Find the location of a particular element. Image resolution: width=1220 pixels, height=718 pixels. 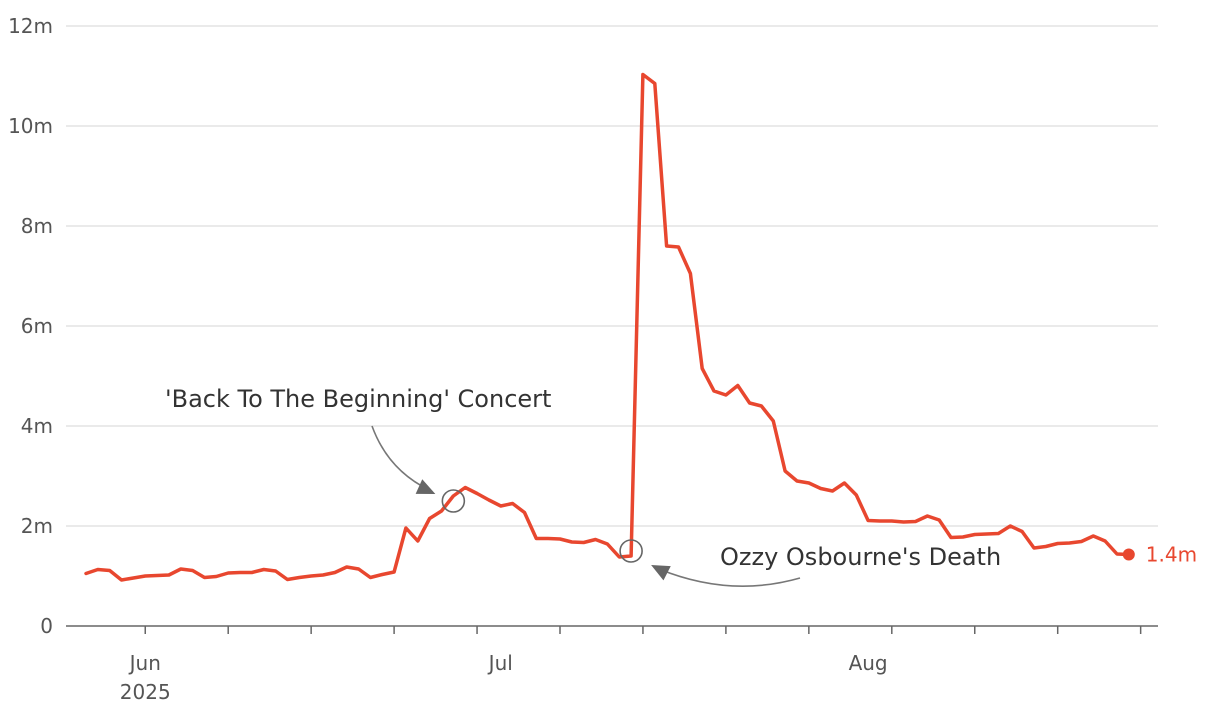

y-tick-label: 8m is located at coordinates (37, 226).